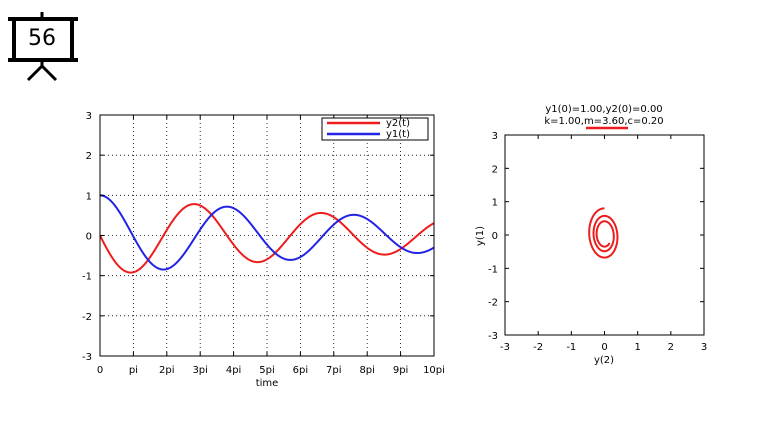  I want to click on phase-plot-frame, so click(604, 235).